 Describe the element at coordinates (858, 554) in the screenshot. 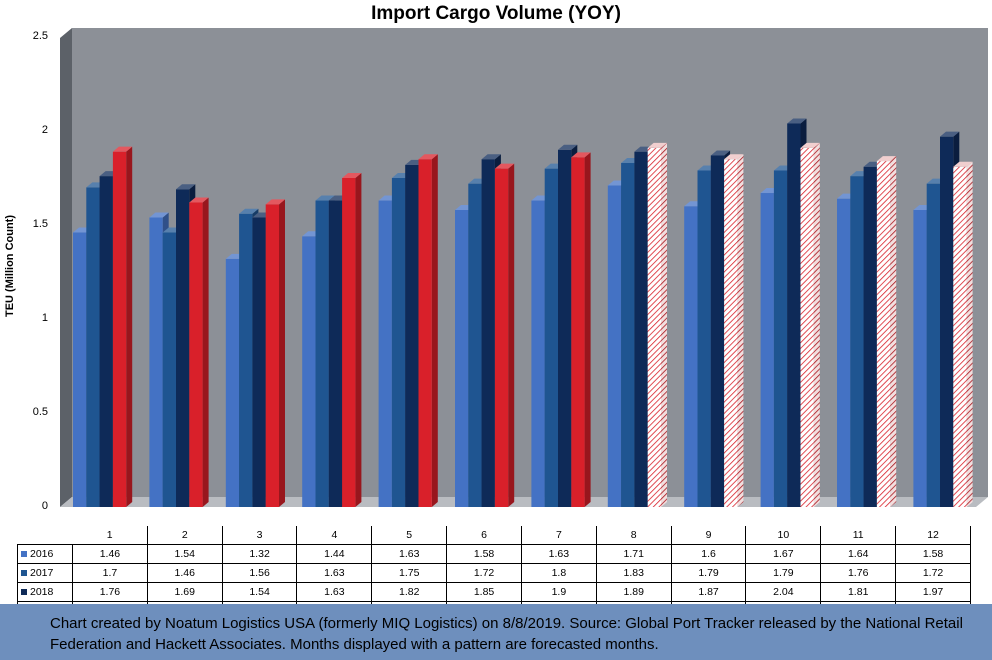

I see `data-label: 1.64` at that location.